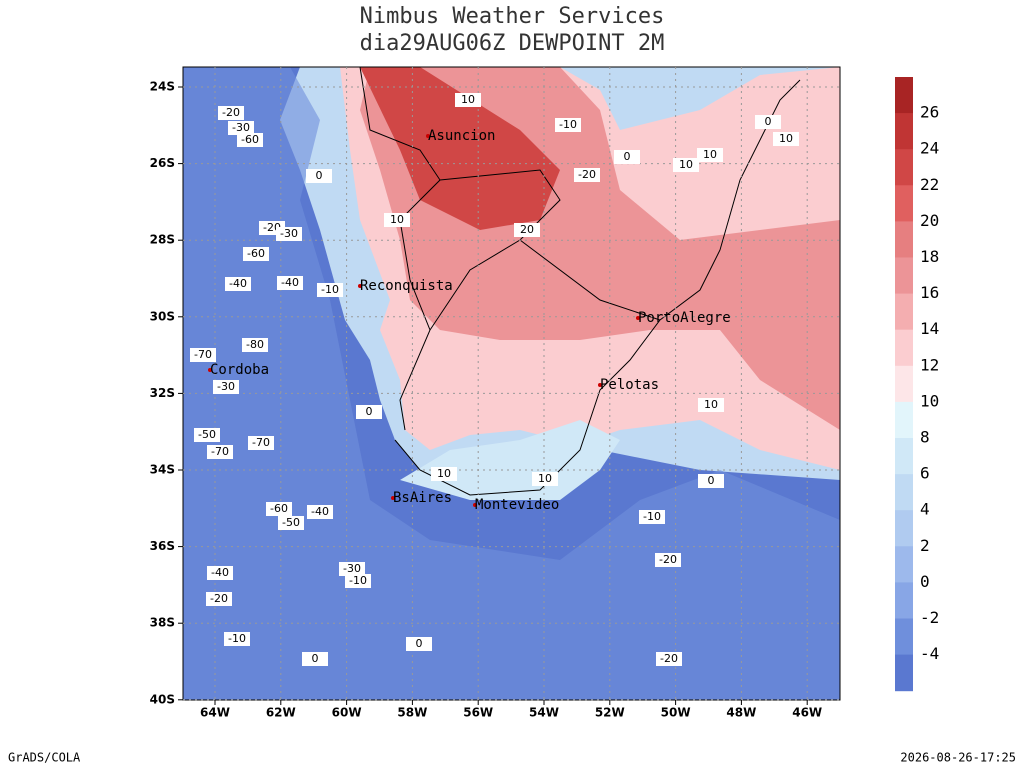 The image size is (1024, 772). What do you see at coordinates (44, 758) in the screenshot?
I see `footer-left: GrADS/COLA` at bounding box center [44, 758].